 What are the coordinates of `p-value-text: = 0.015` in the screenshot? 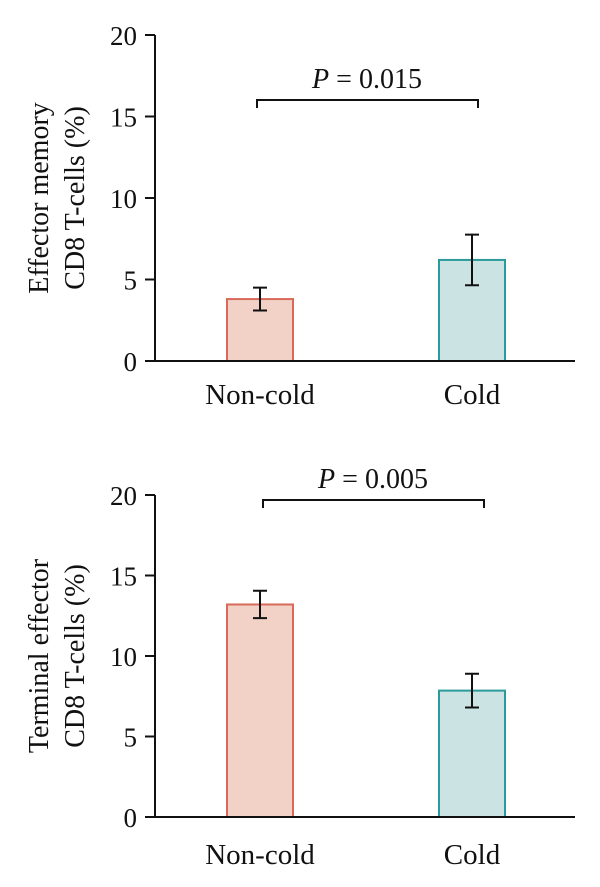 It's located at (375, 79).